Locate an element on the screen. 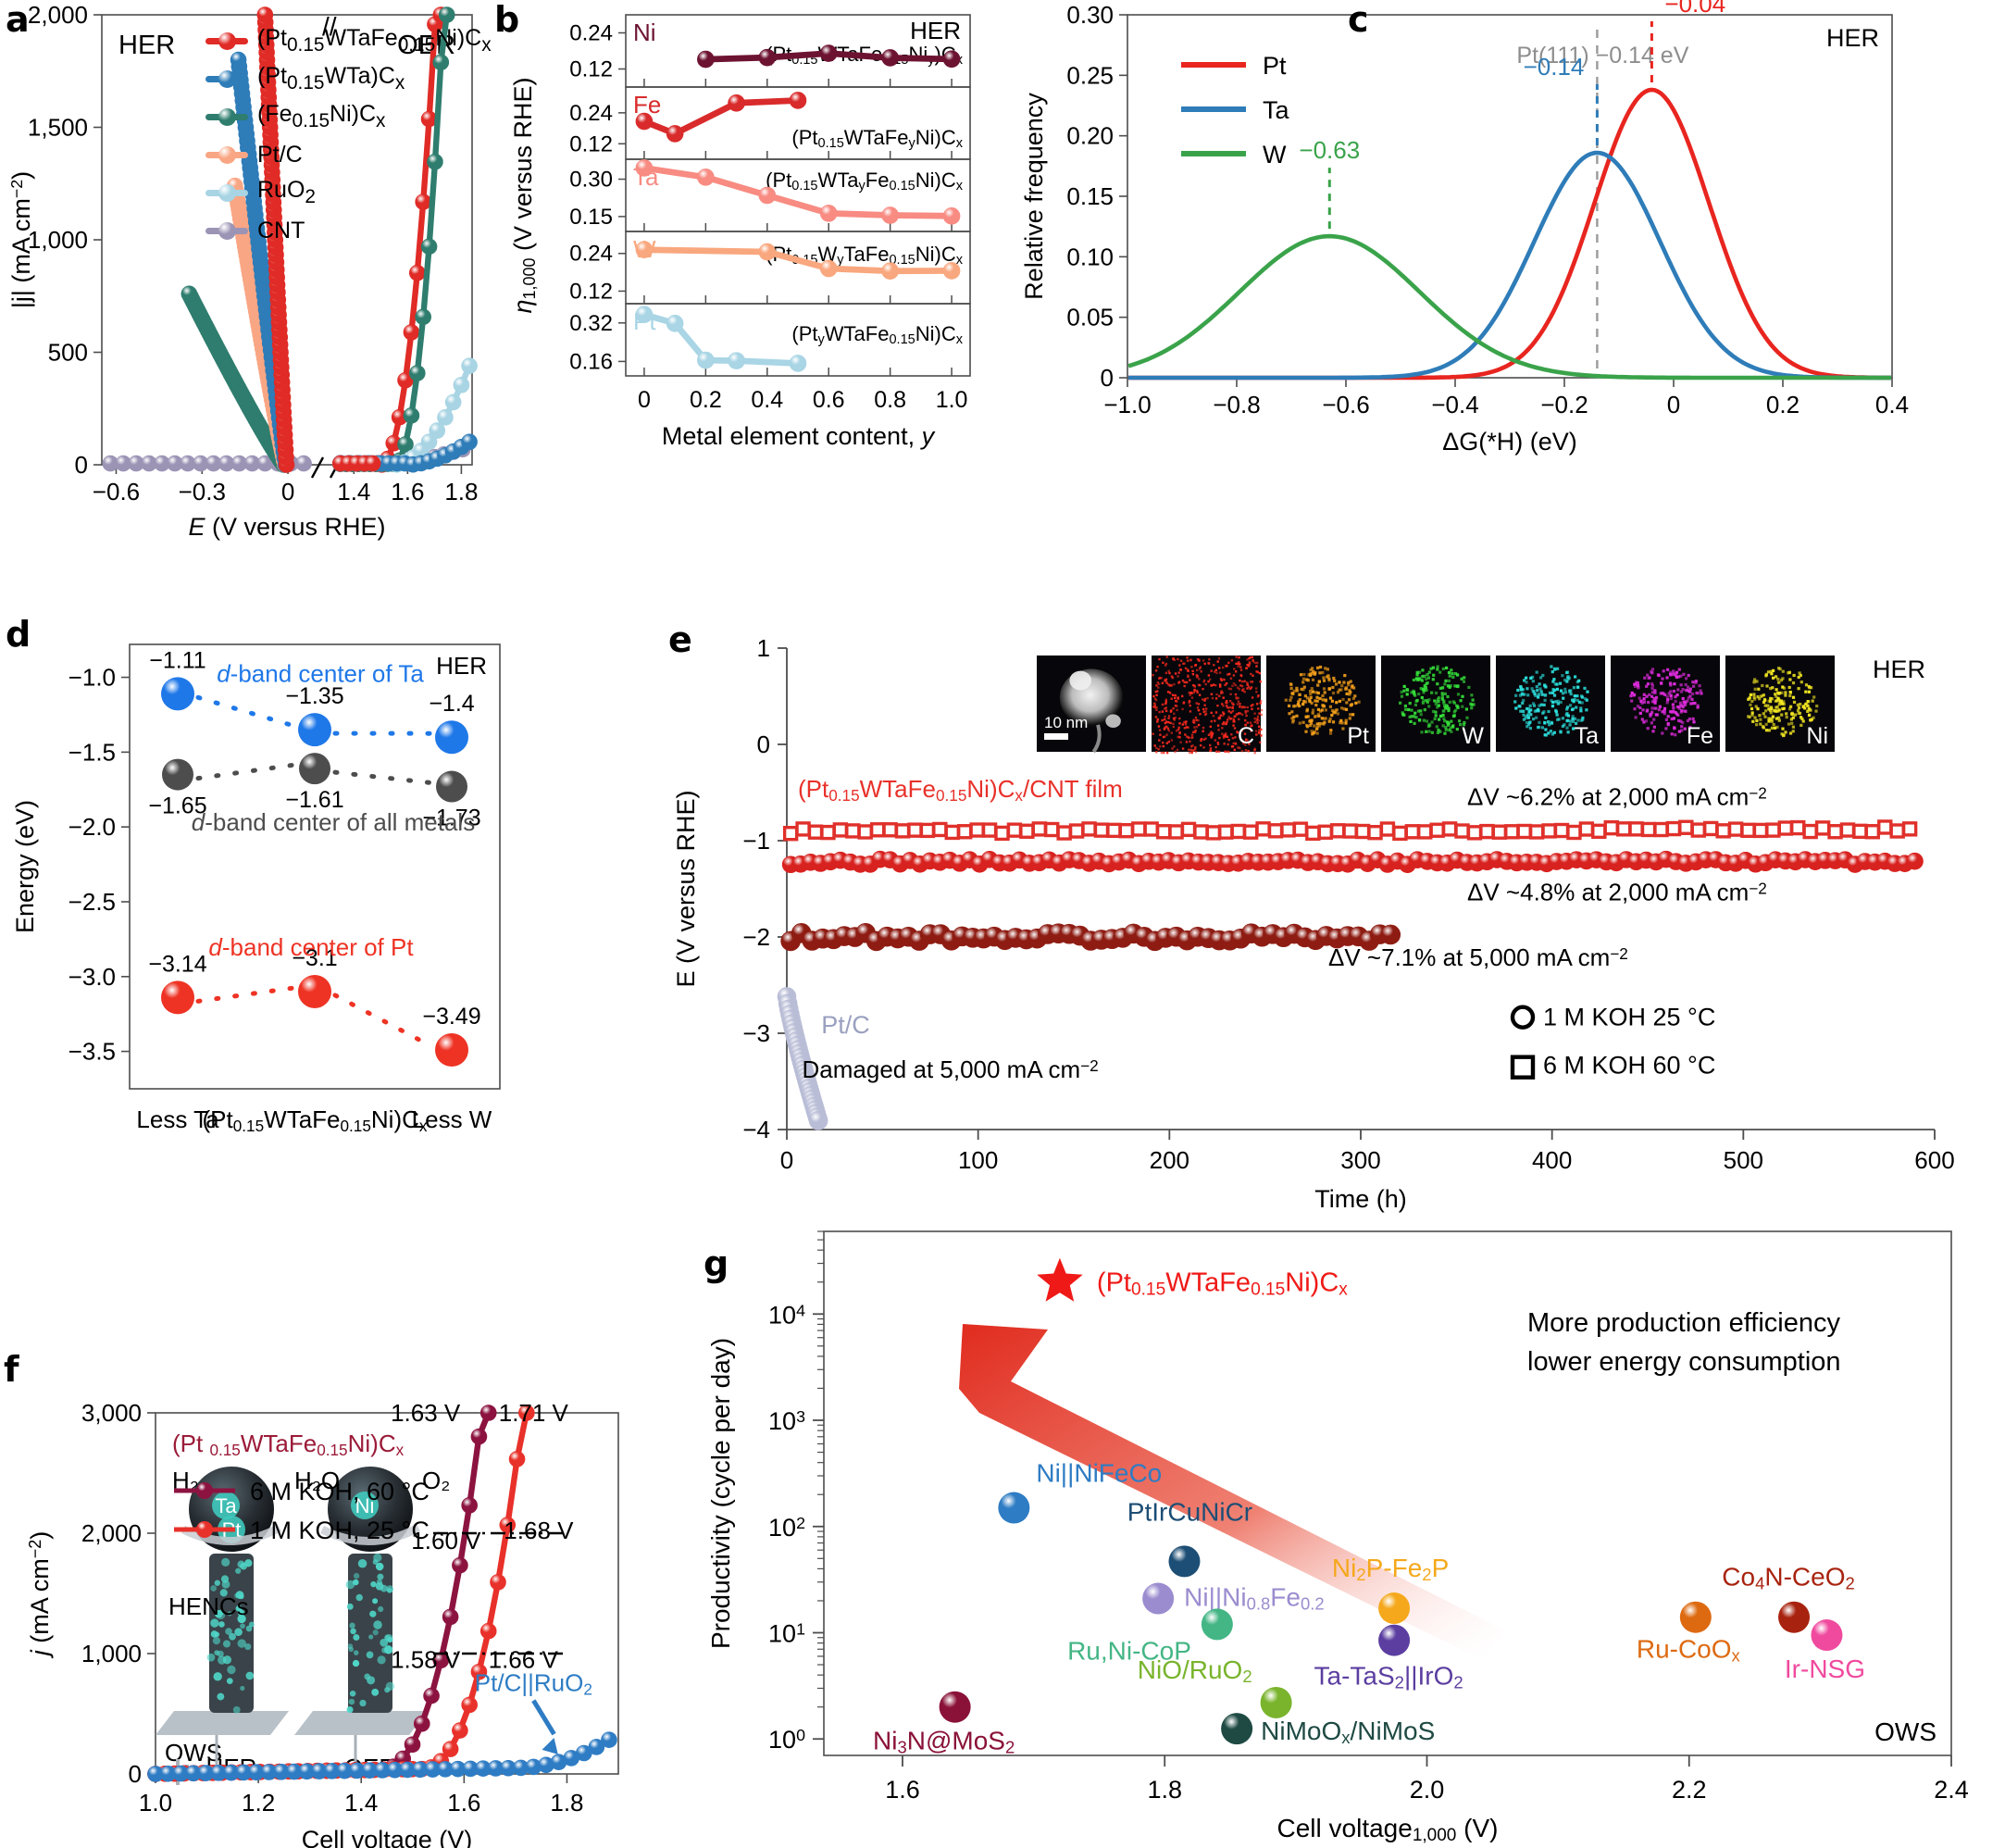  panel-g-point-ni3n-mos2 is located at coordinates (955, 1707).